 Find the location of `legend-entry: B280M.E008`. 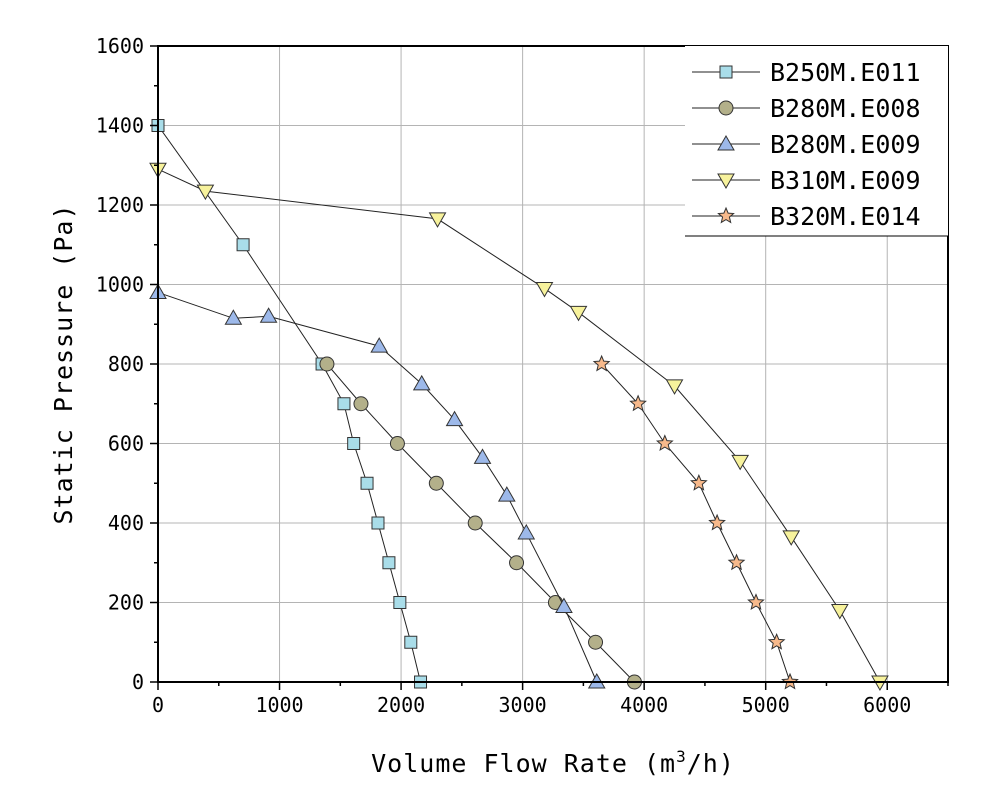

legend-entry: B280M.E008 is located at coordinates (806, 108).